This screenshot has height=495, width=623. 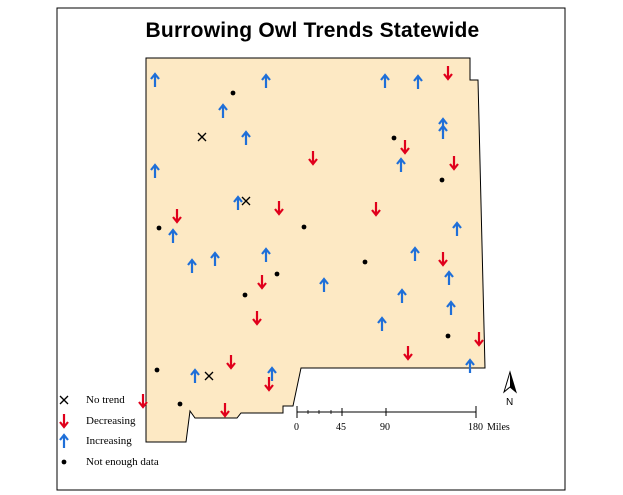 What do you see at coordinates (475, 427) in the screenshot?
I see `scale-label-180: 180` at bounding box center [475, 427].